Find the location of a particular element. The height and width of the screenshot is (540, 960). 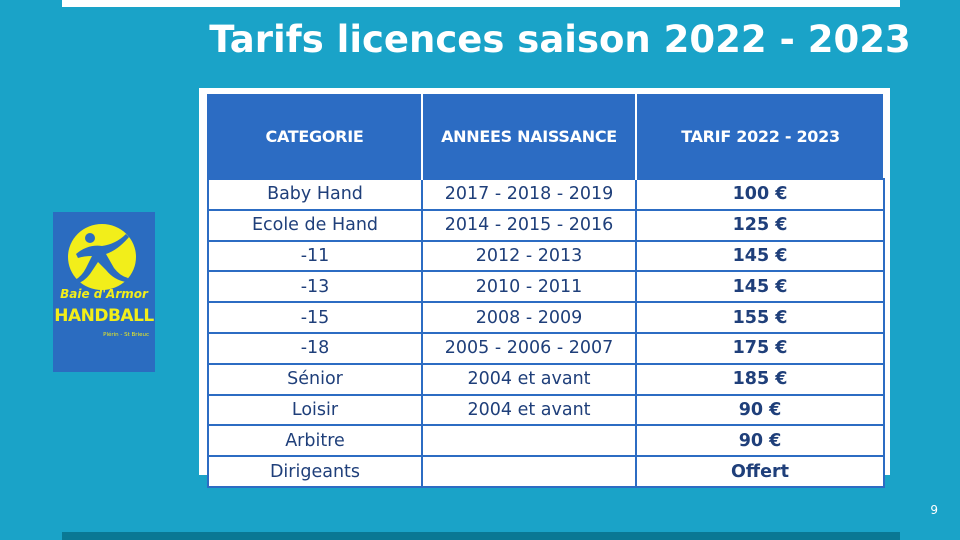

table-row: Dirigeants Offert is located at coordinates (546, 471).